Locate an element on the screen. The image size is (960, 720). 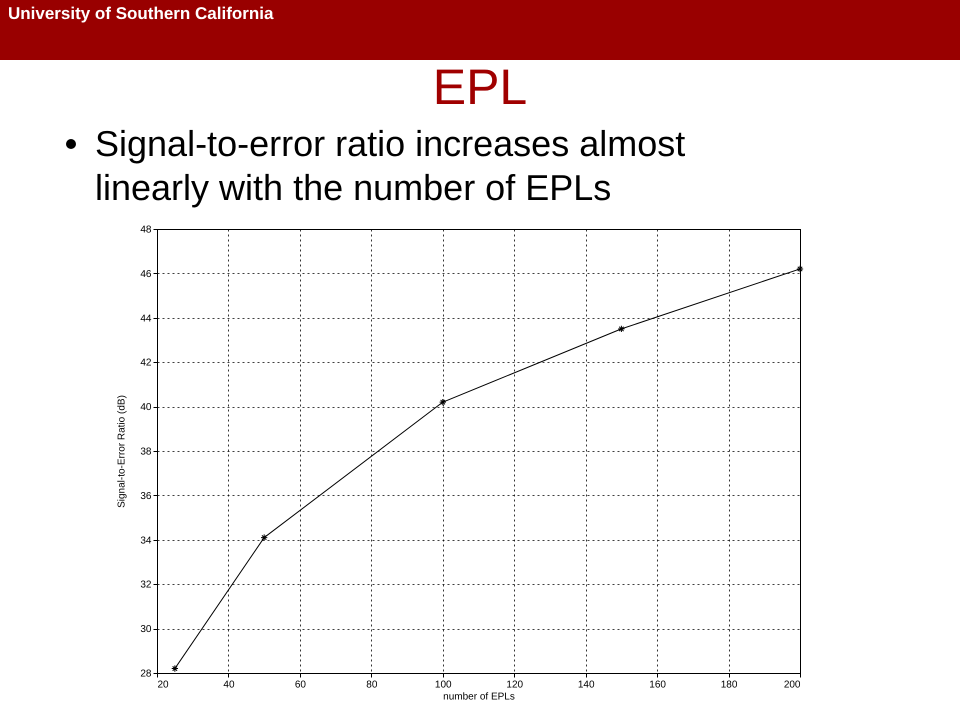
text: University of Southern California is located at coordinates (141, 14).